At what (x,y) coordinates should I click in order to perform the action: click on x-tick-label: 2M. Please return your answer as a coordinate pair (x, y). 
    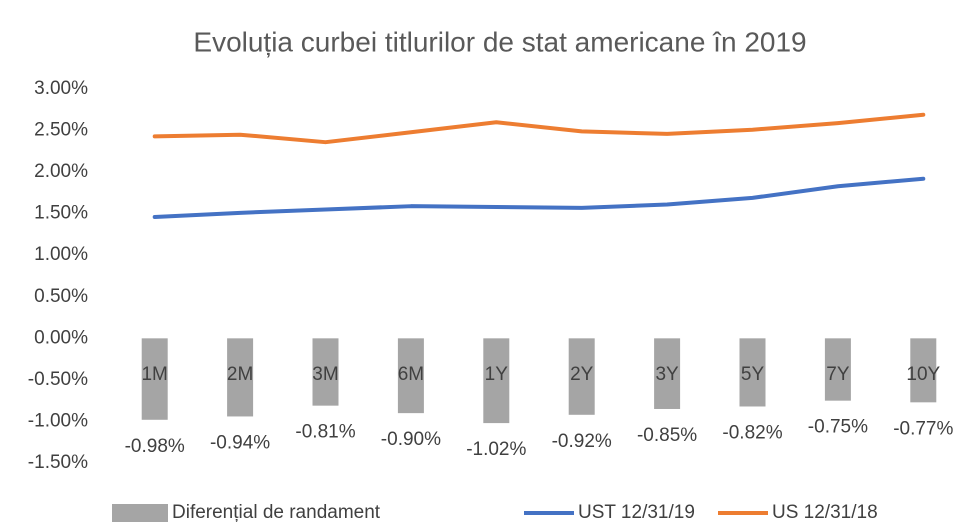
    Looking at the image, I should click on (240, 374).